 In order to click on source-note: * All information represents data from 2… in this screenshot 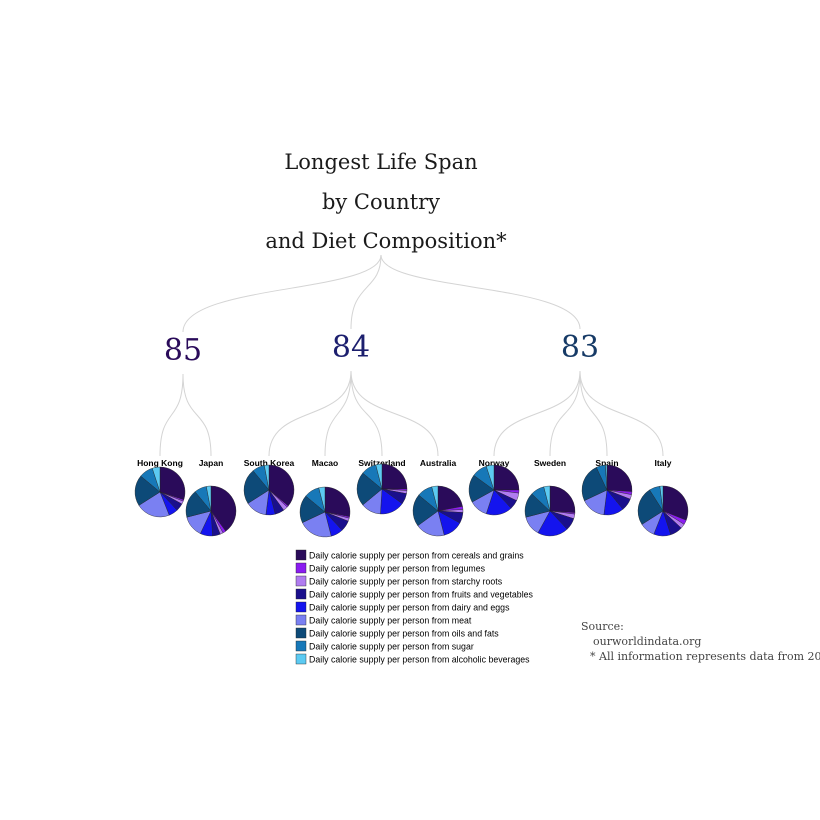, I will do `click(705, 656)`.